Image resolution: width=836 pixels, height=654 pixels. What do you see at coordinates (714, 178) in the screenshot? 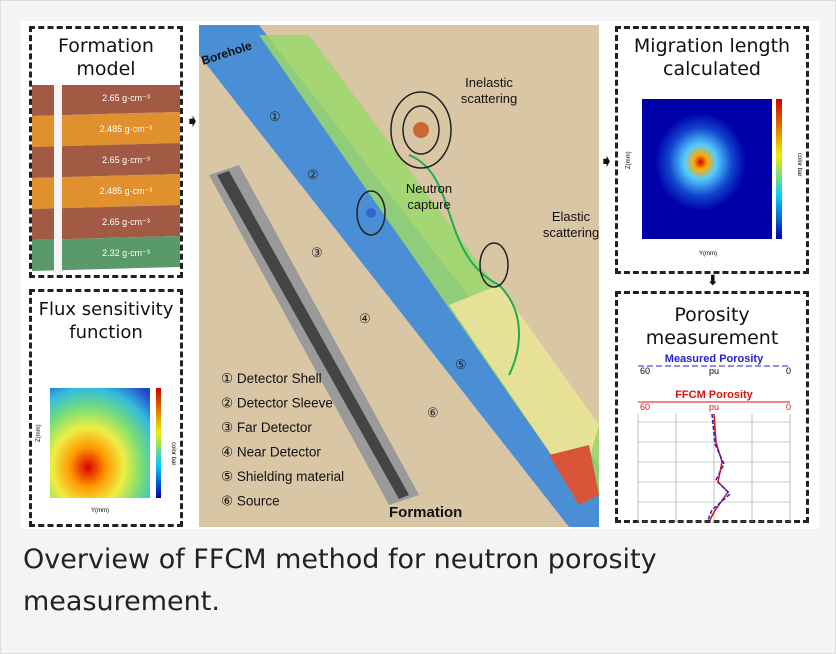
I see `migration-heatmap: color bar Y(mm) Z(mm)` at bounding box center [714, 178].